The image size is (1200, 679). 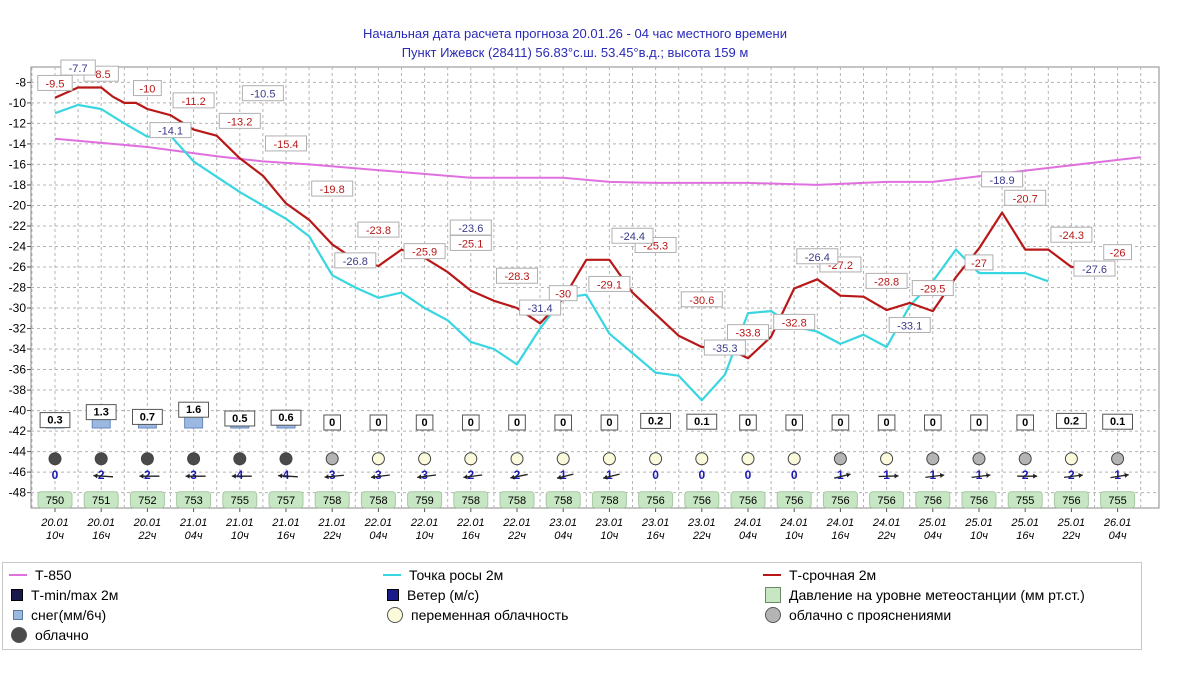 What do you see at coordinates (18, 411) in the screenshot?
I see `y-tick-label: -40` at bounding box center [18, 411].